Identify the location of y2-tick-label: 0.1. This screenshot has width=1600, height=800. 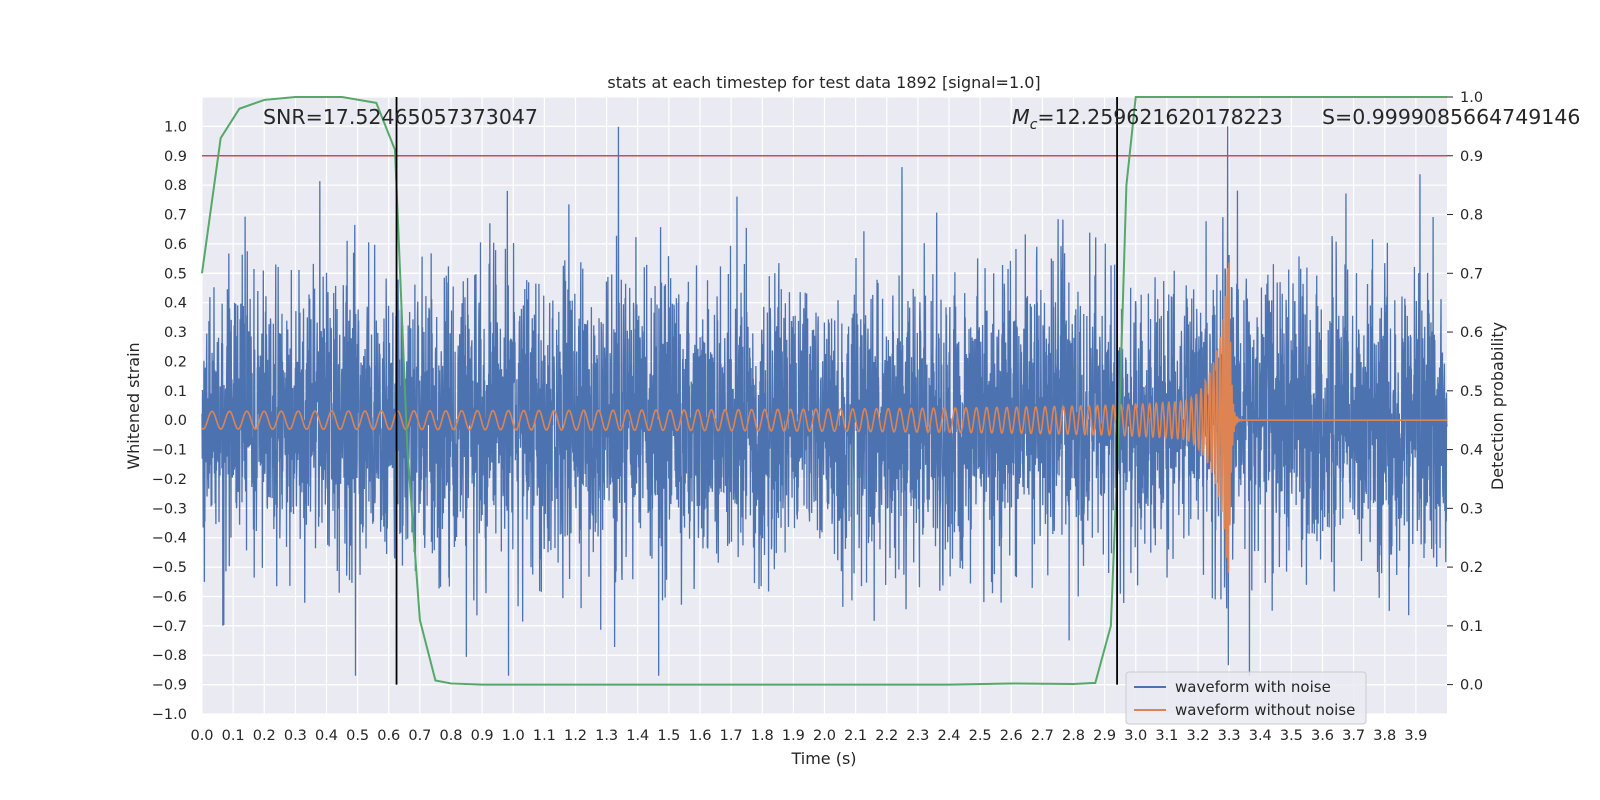
(1471, 627).